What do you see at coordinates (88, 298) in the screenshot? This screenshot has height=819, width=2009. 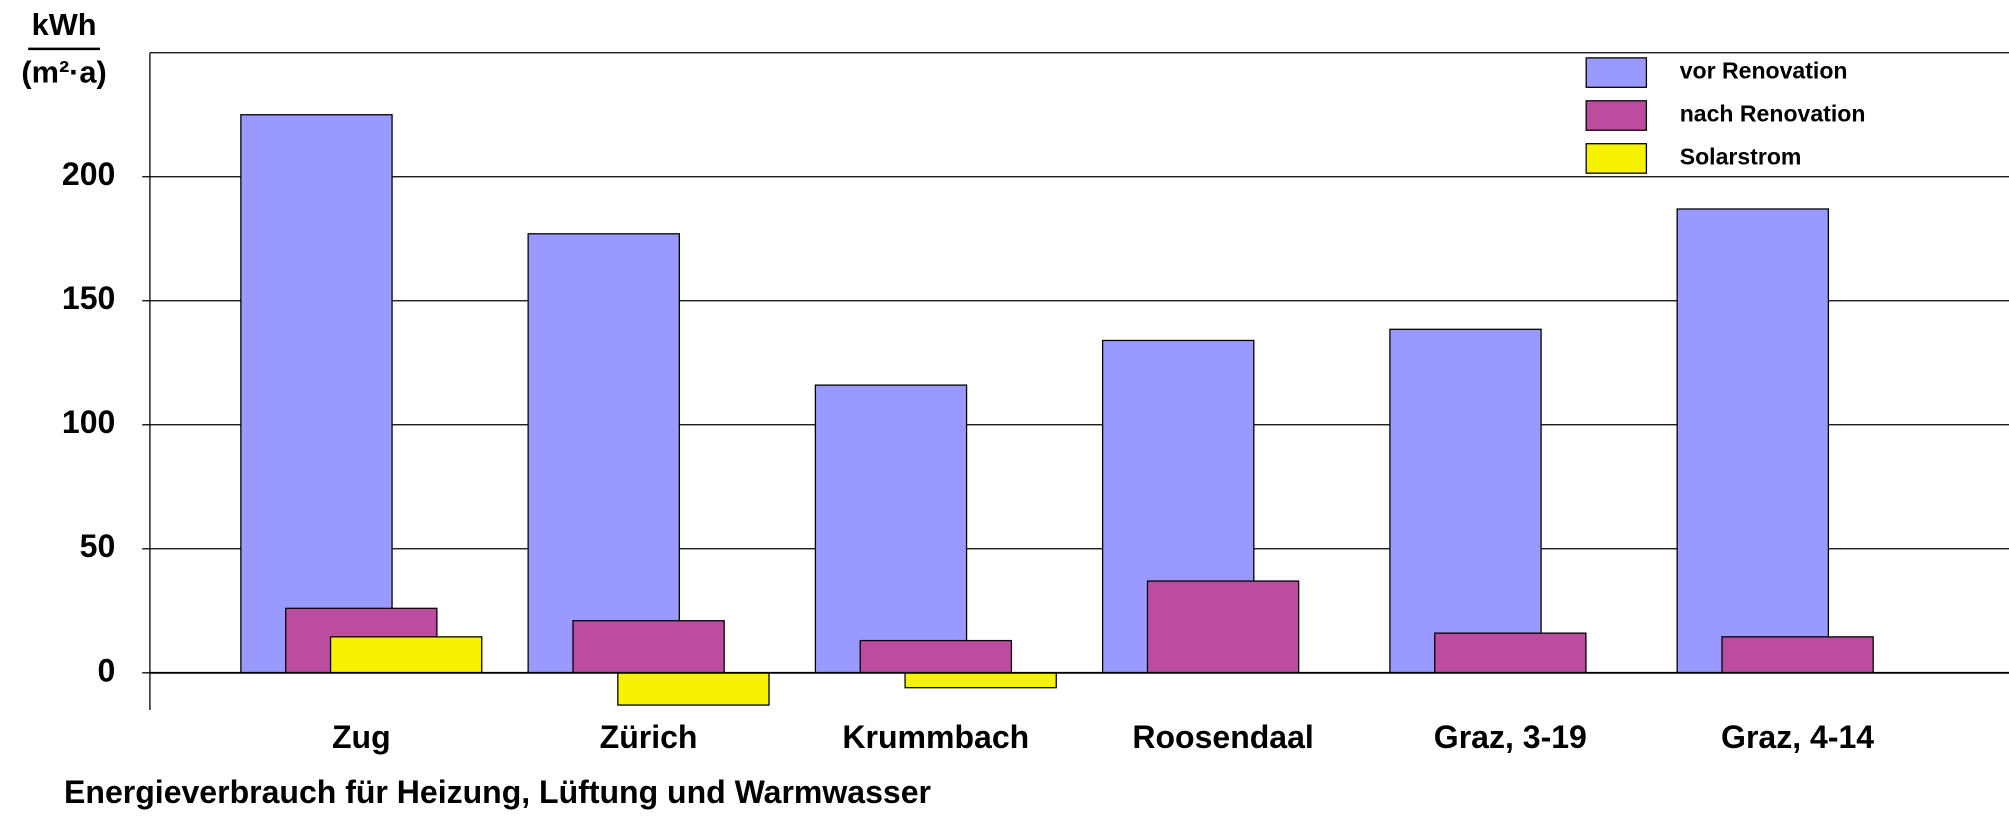 I see `y-tick-label: 150` at bounding box center [88, 298].